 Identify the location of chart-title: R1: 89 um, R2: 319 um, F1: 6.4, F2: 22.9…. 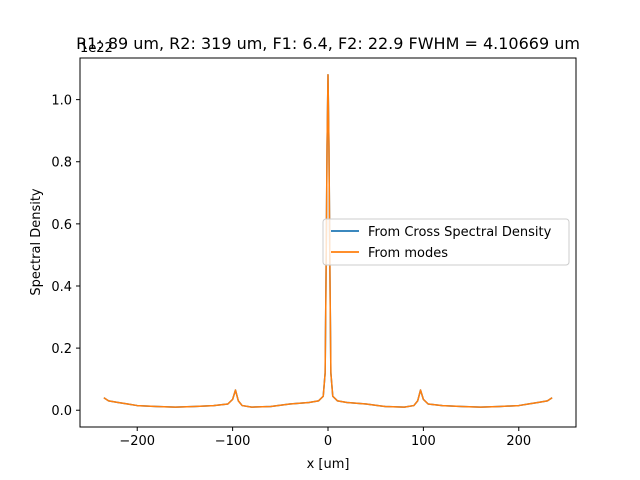
(328, 43).